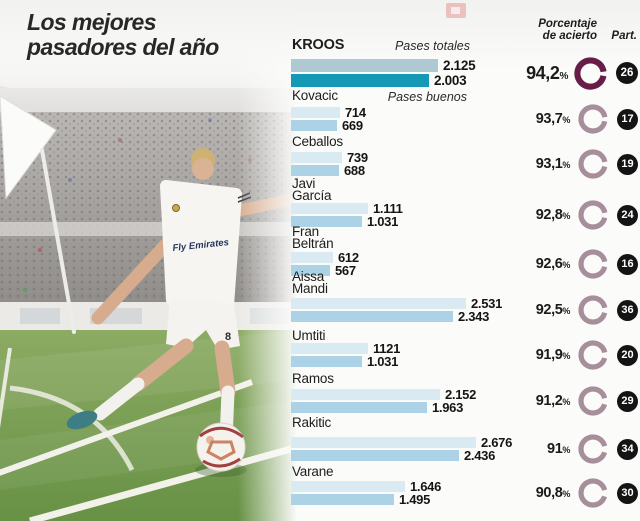 Image resolution: width=640 pixels, height=521 pixels. Describe the element at coordinates (313, 471) in the screenshot. I see `player-name: Varane` at that location.